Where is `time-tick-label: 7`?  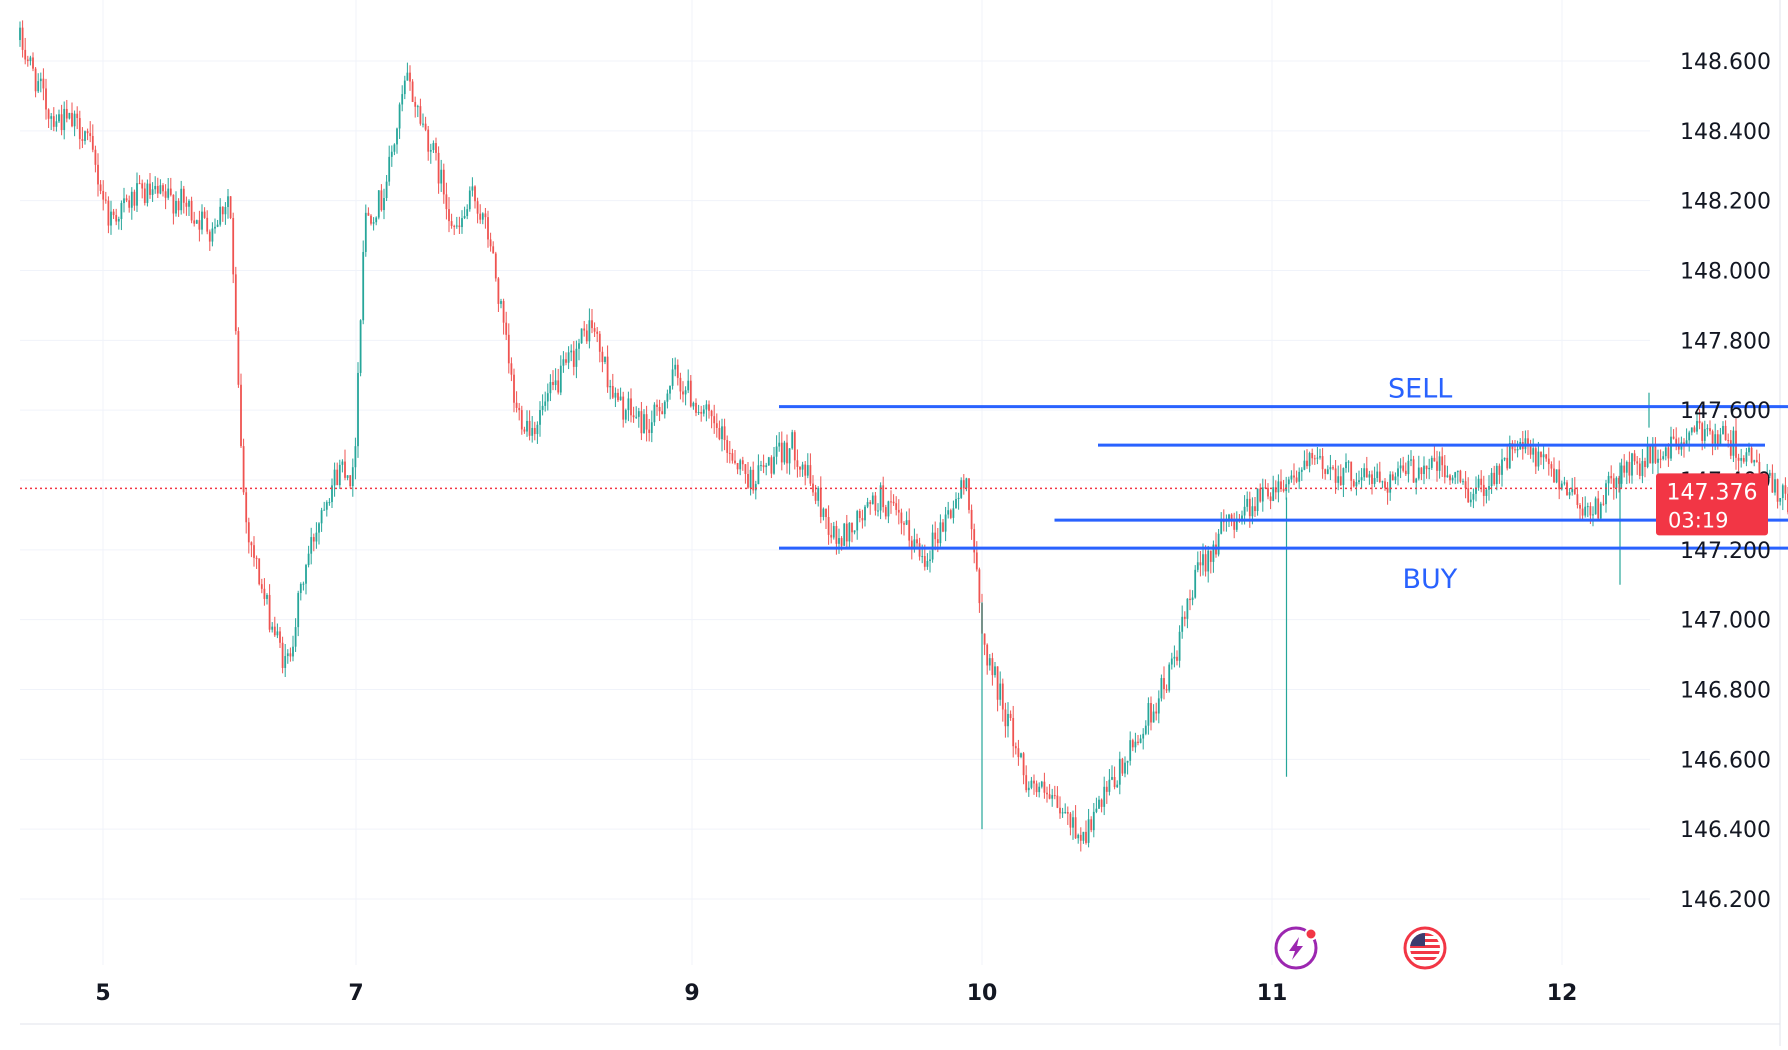 time-tick-label: 7 is located at coordinates (355, 993).